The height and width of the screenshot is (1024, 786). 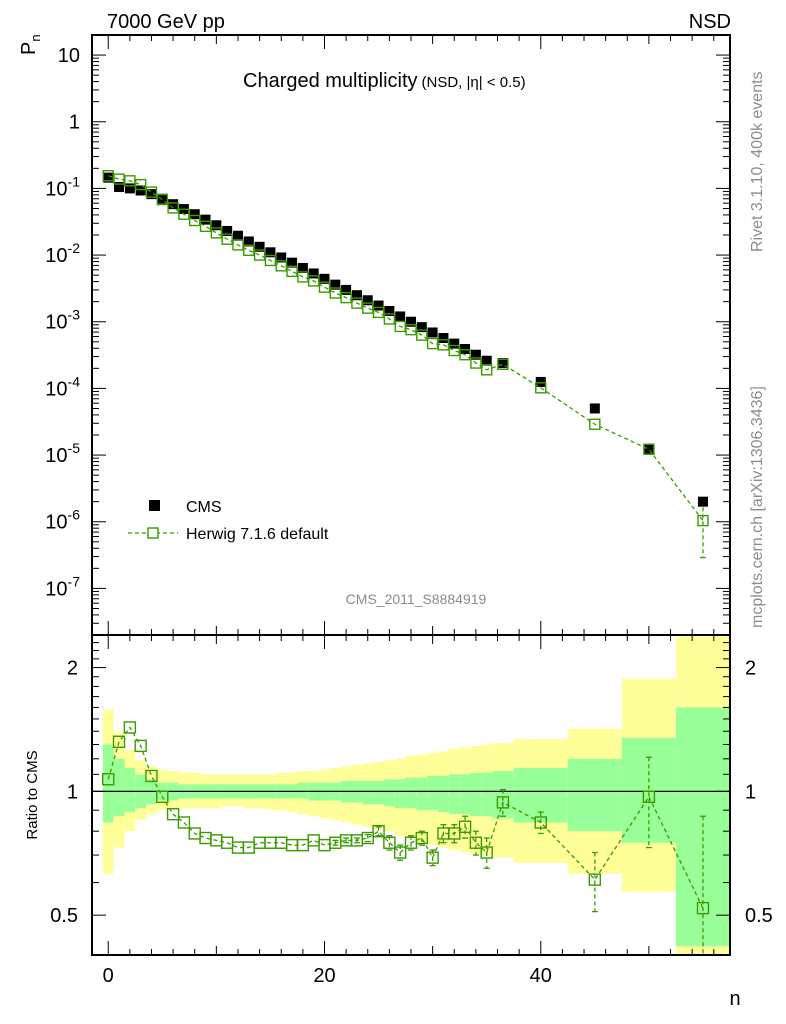 I want to click on y-tick-label: 10⁻⁴, so click(x=62, y=386).